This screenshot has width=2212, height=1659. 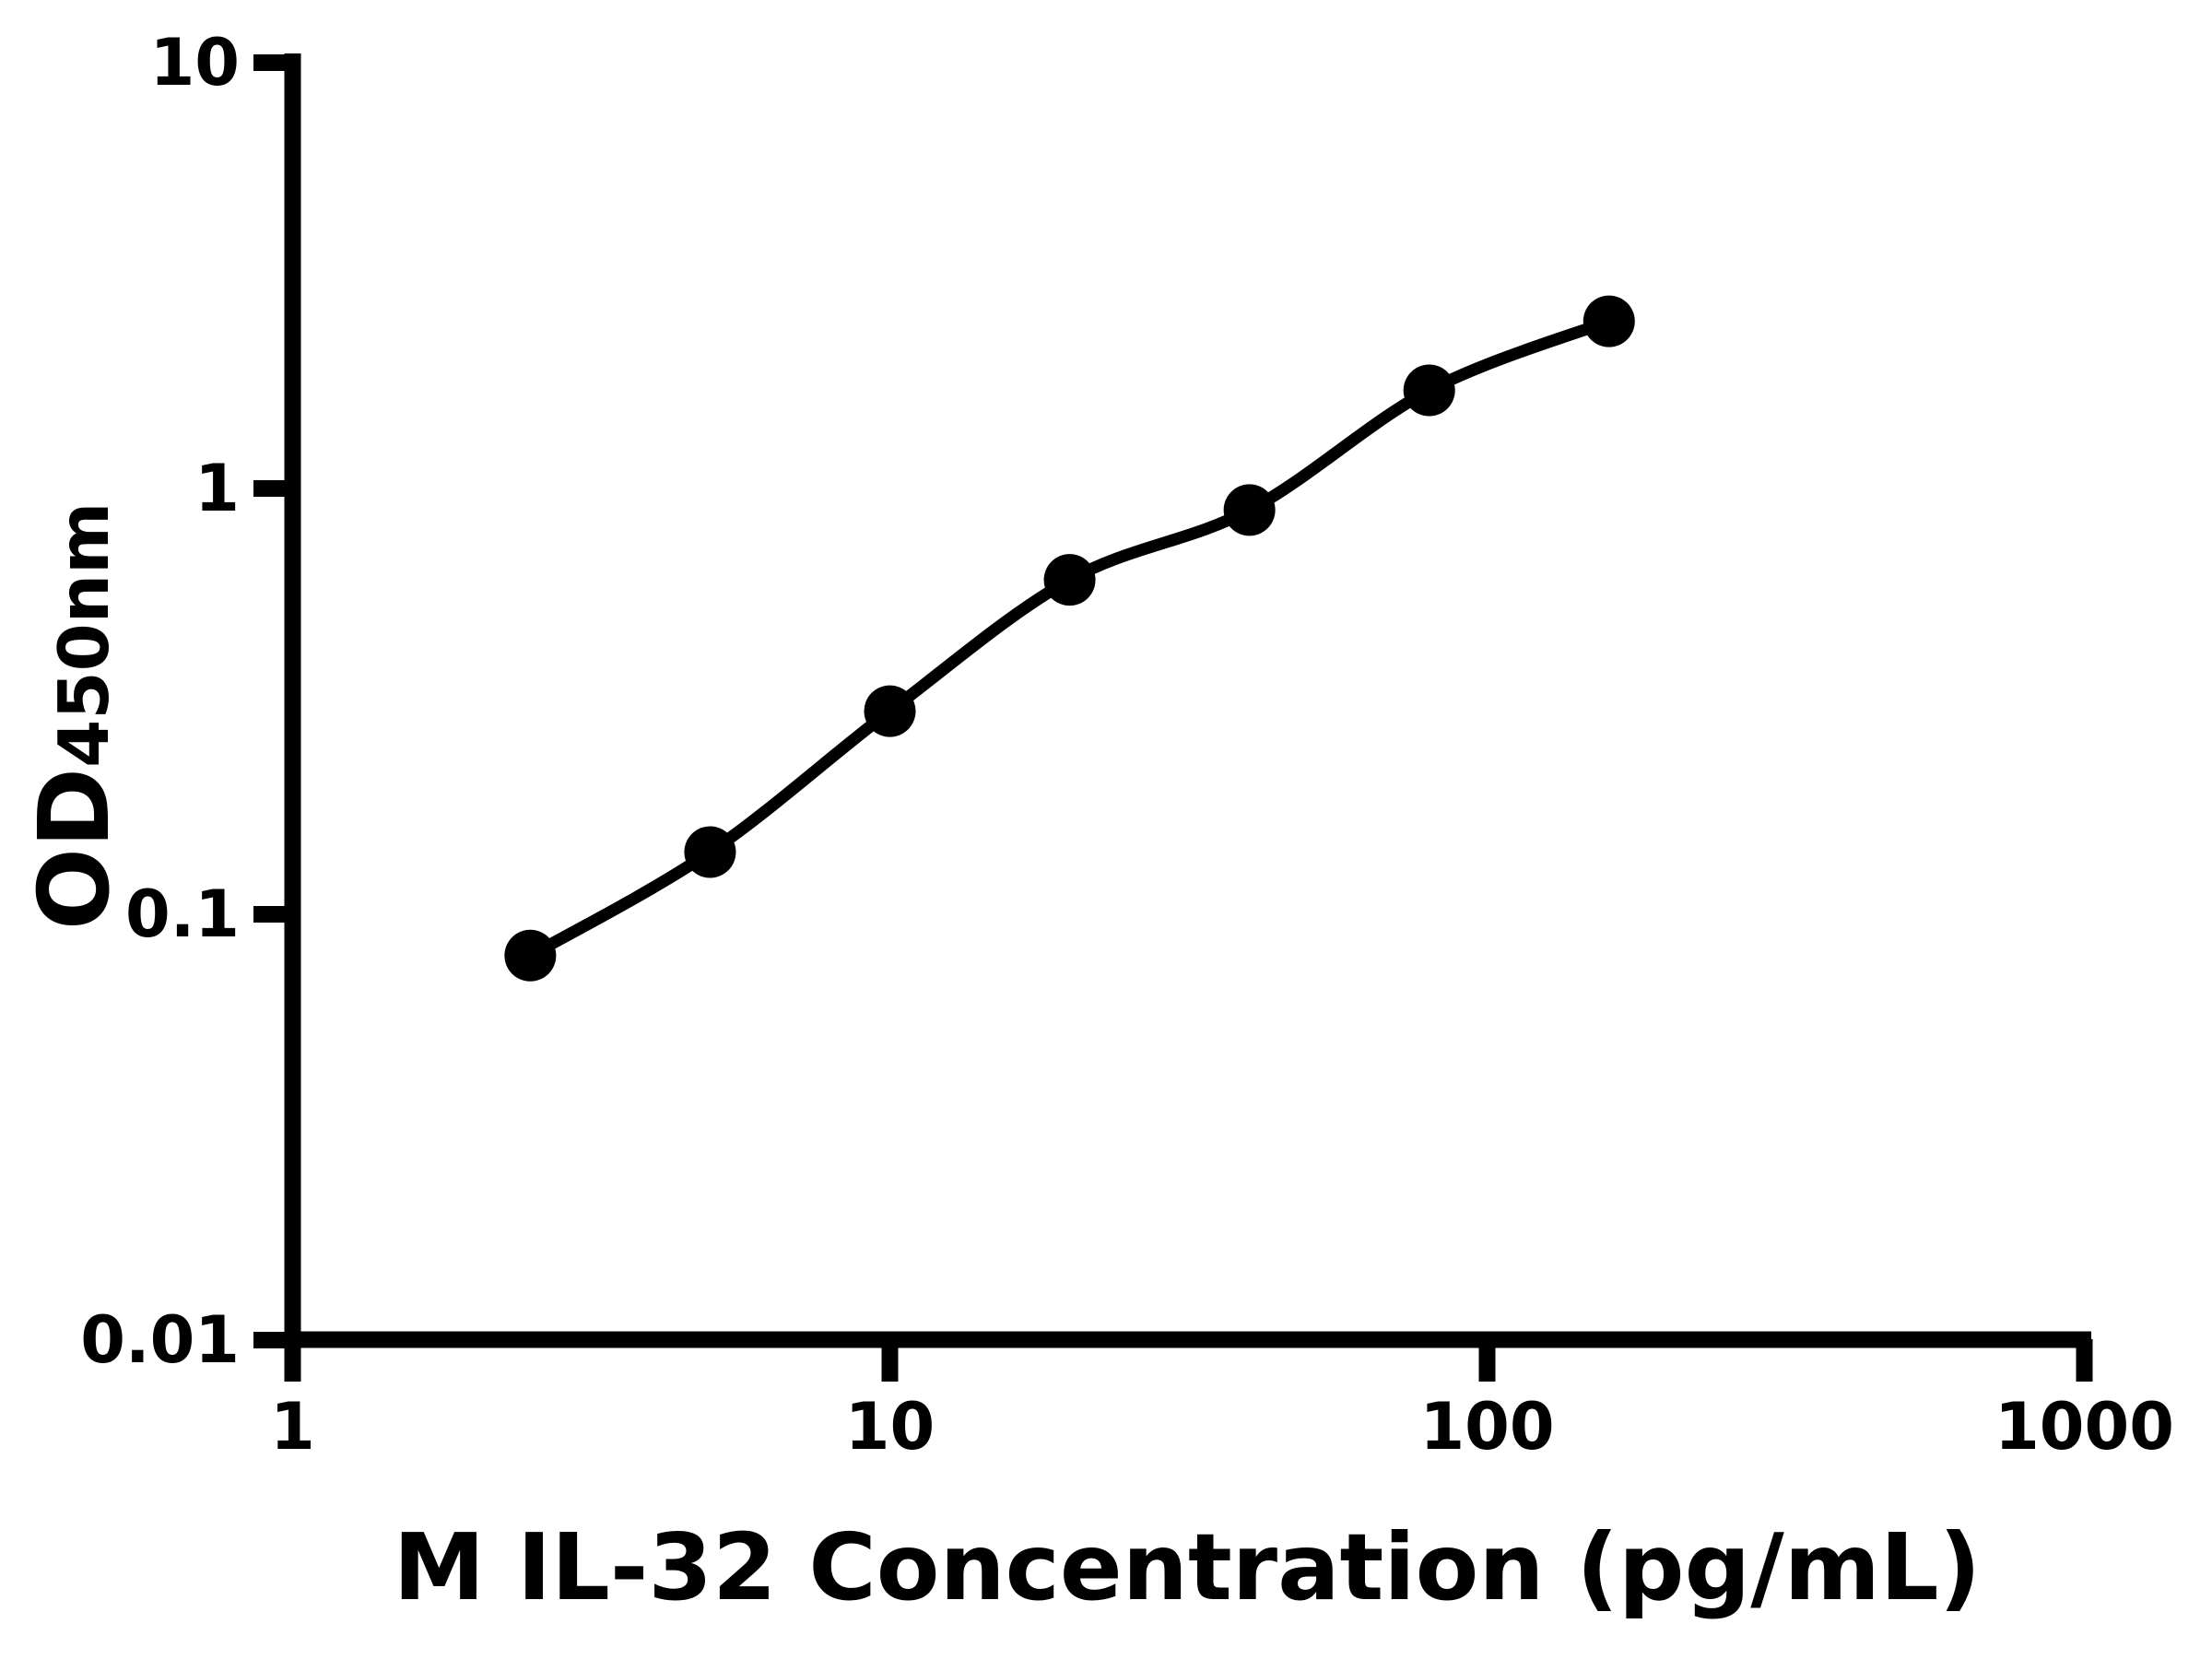 I want to click on x-tick-label: 1, so click(x=292, y=1427).